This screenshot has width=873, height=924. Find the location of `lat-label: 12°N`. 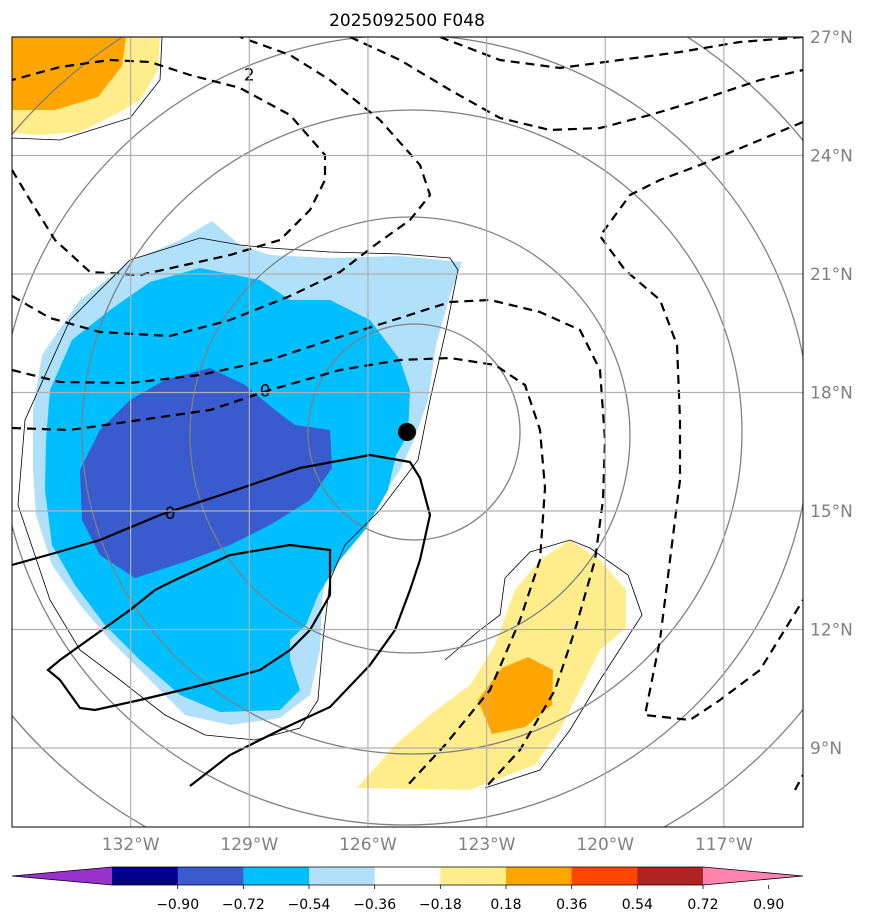

lat-label: 12°N is located at coordinates (831, 631).